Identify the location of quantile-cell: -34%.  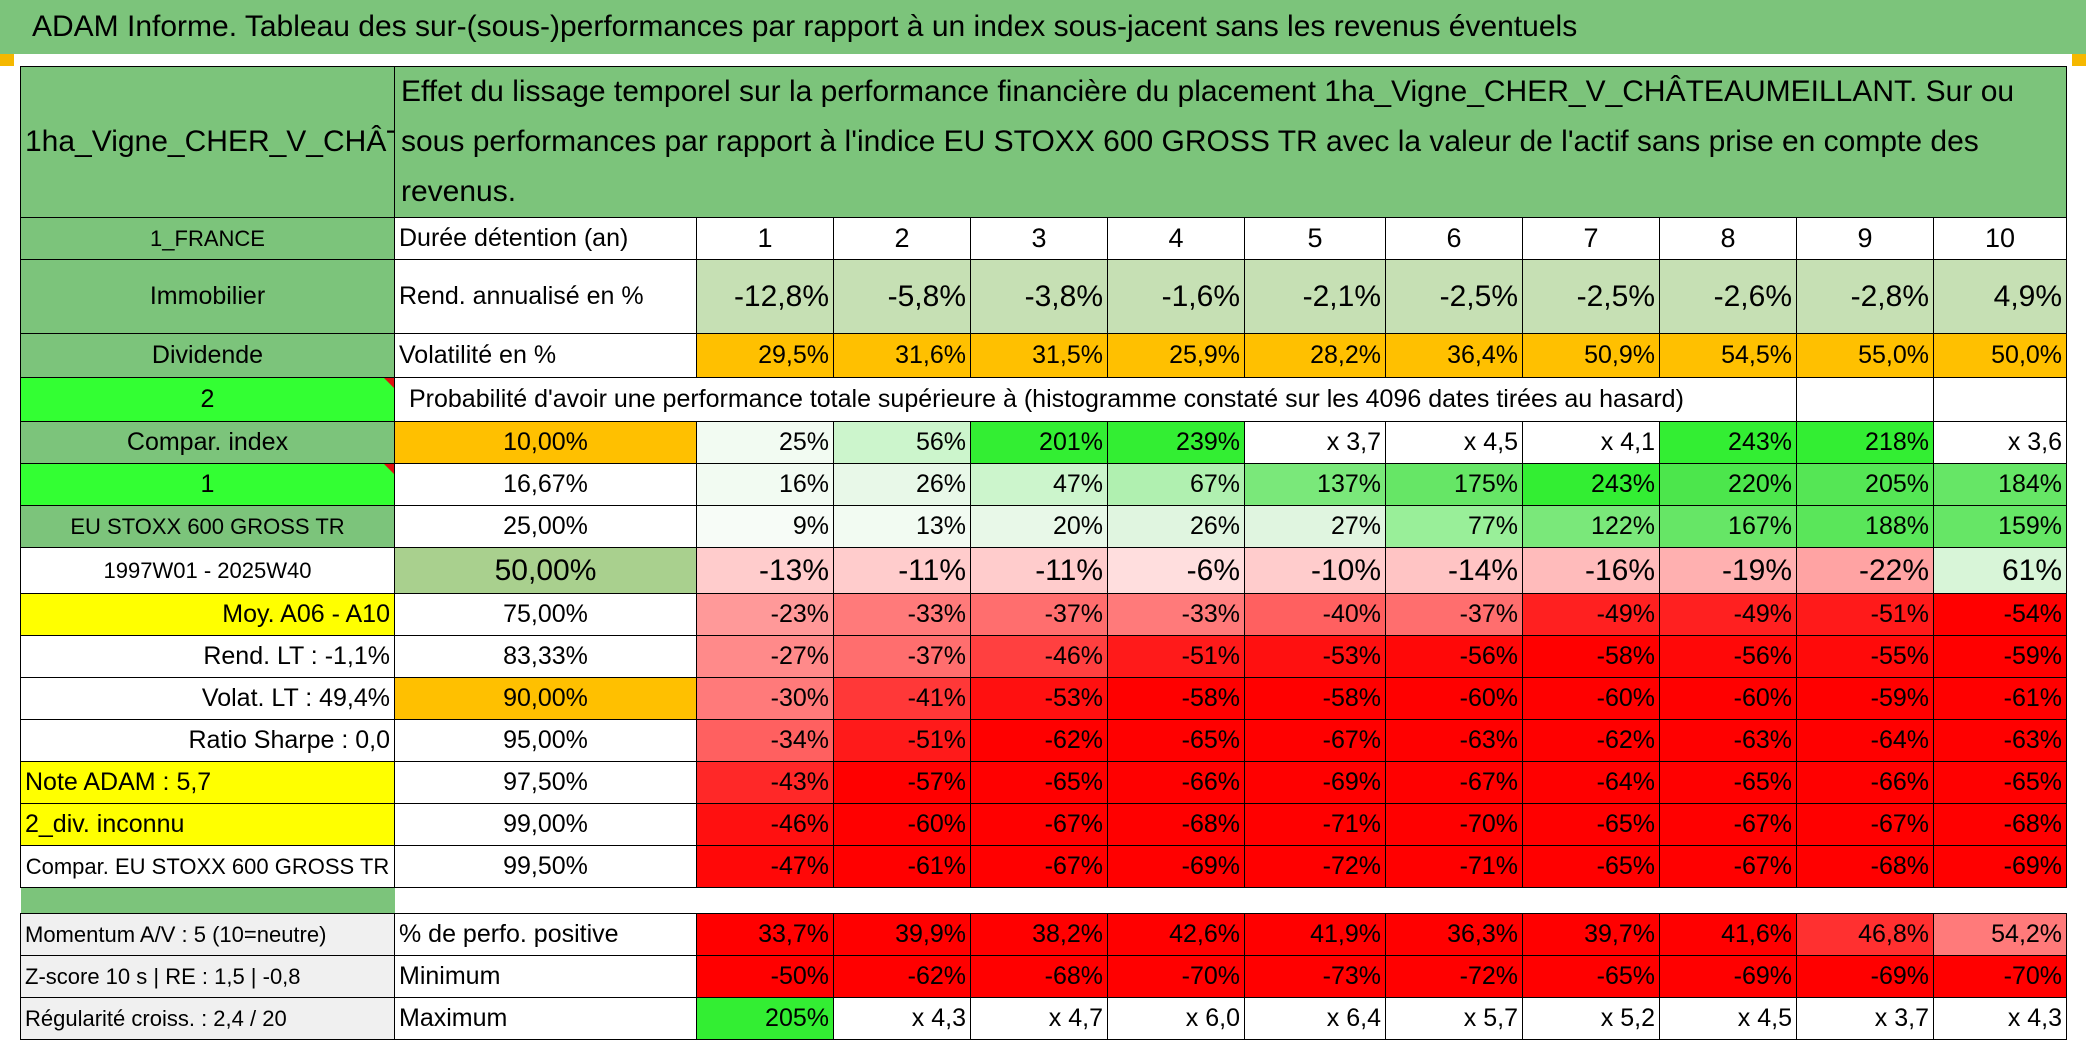
(765, 740).